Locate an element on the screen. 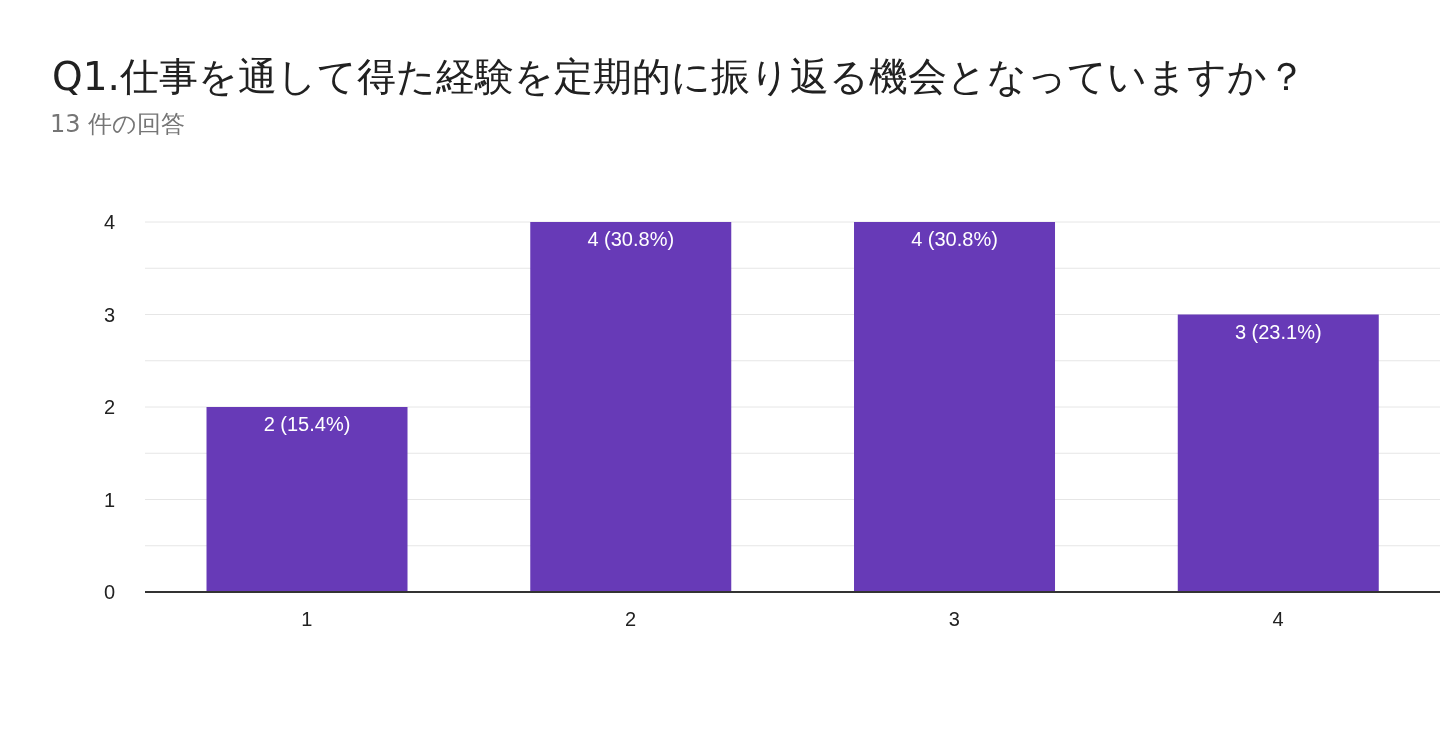 This screenshot has height=747, width=1440. chart-title: Q1.仕事を通して得た経験を定期的に振り返る機会となっていますか？ is located at coordinates (679, 77).